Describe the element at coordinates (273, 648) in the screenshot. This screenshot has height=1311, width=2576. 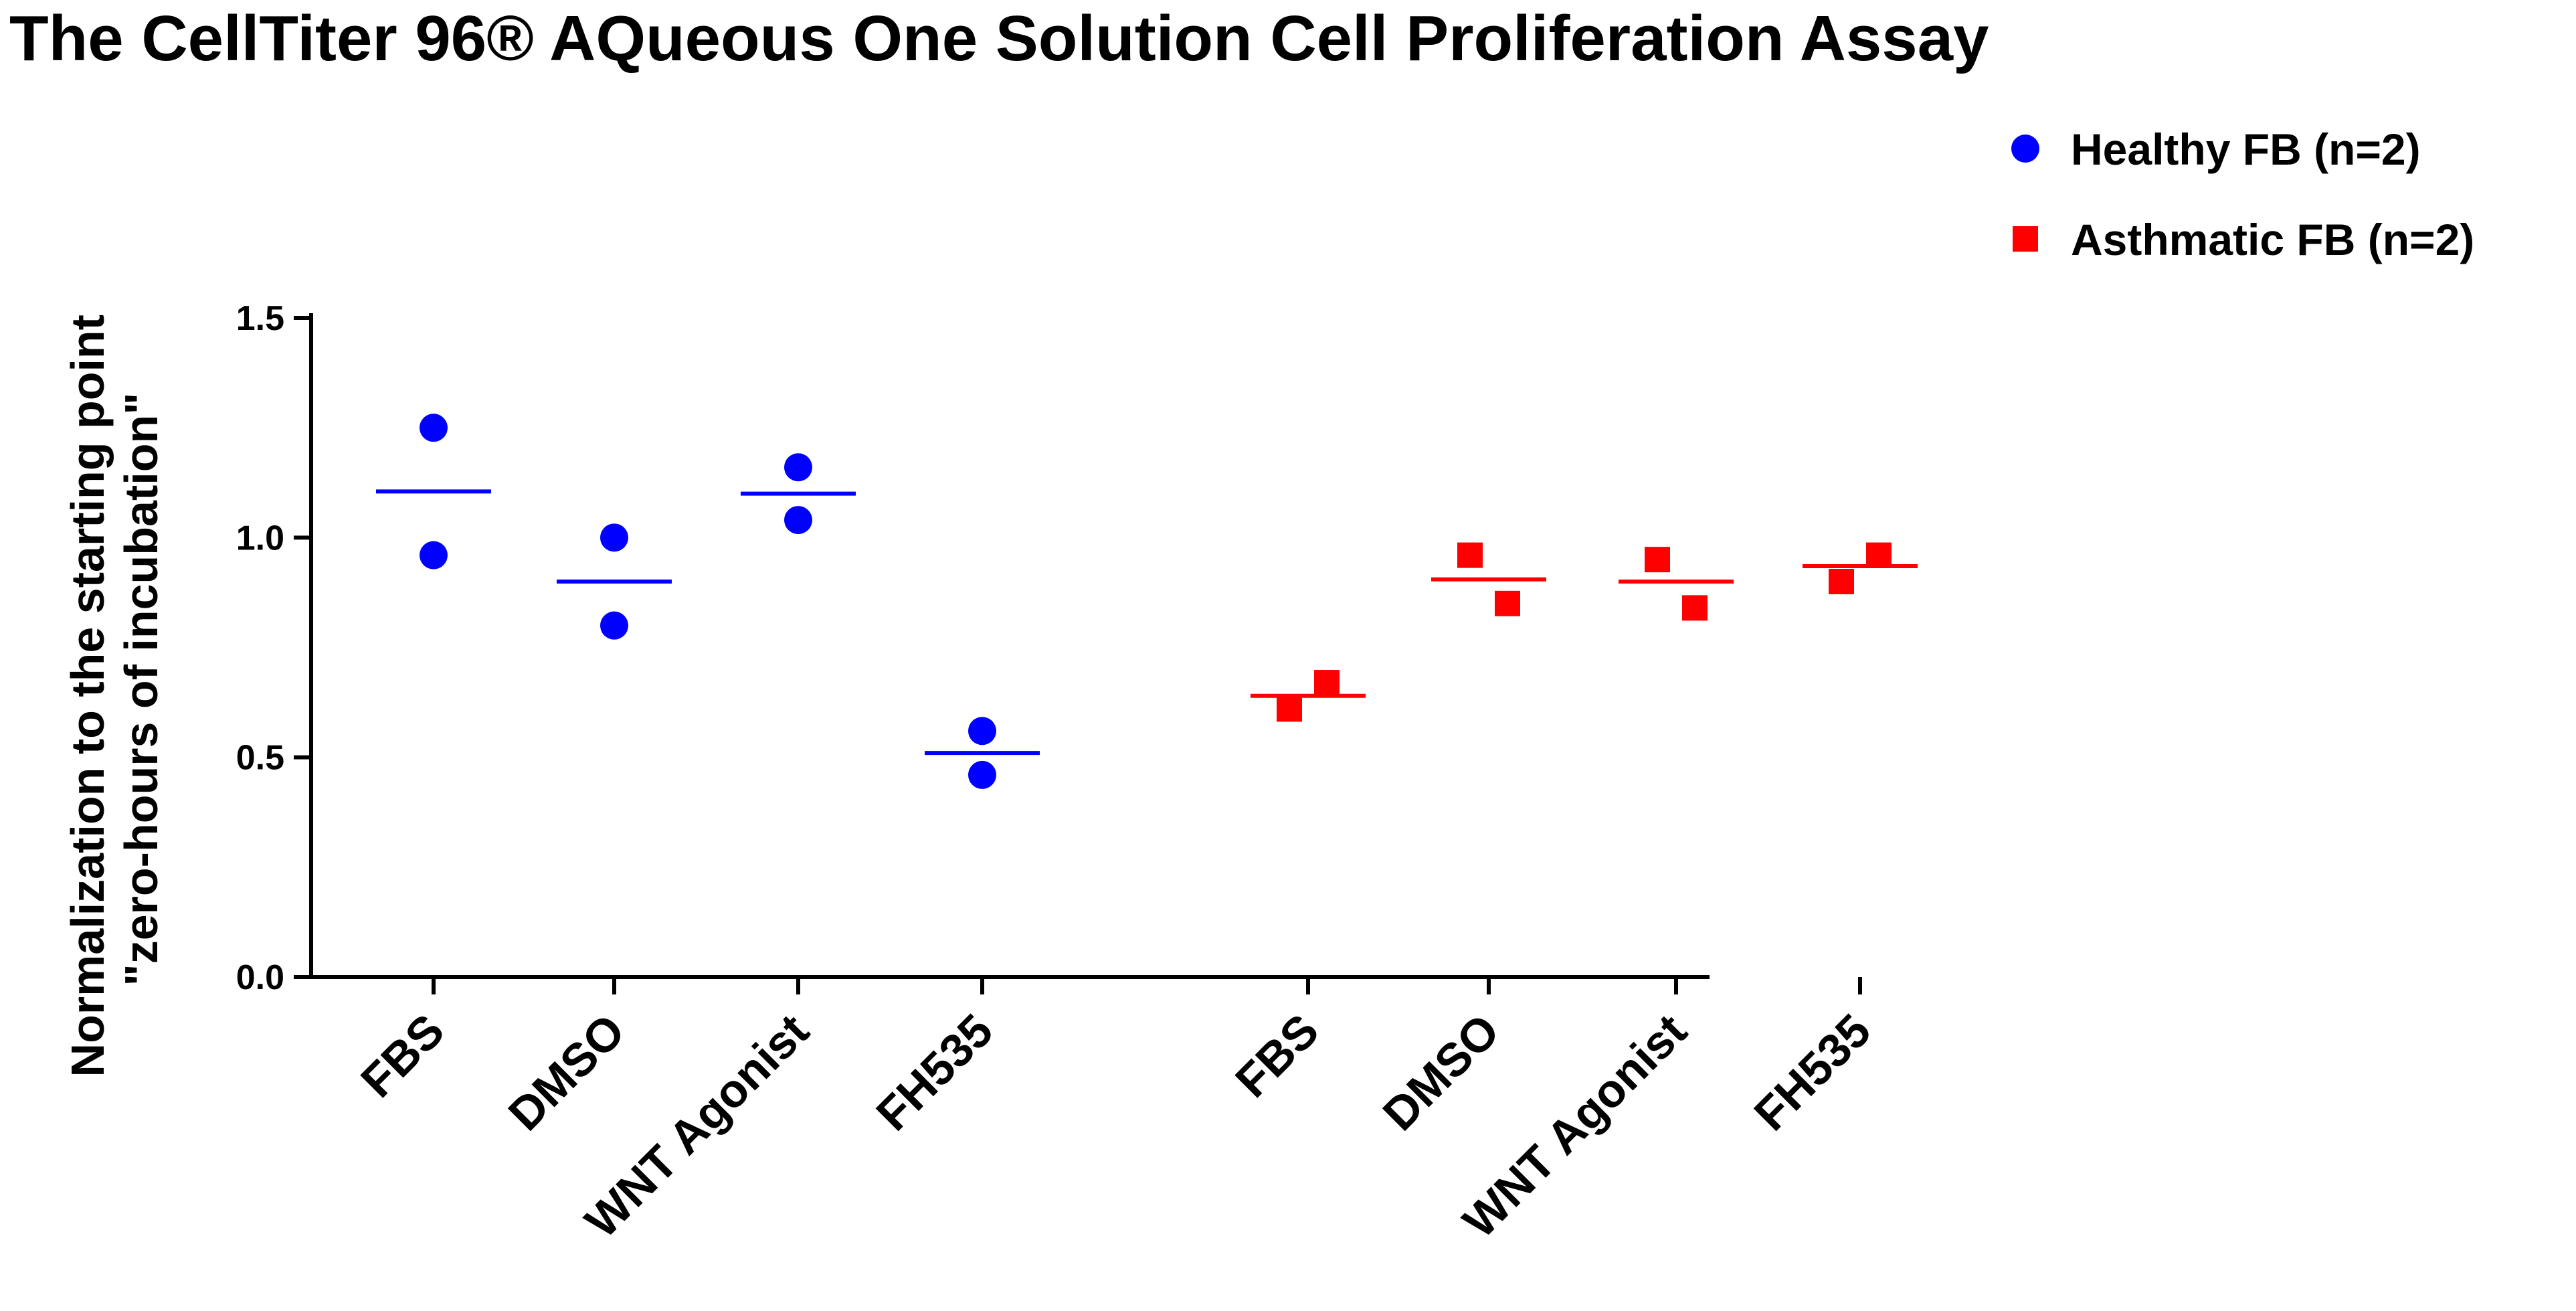
I see `y-ticks: 0.0 0.5 1.0 1.5` at that location.